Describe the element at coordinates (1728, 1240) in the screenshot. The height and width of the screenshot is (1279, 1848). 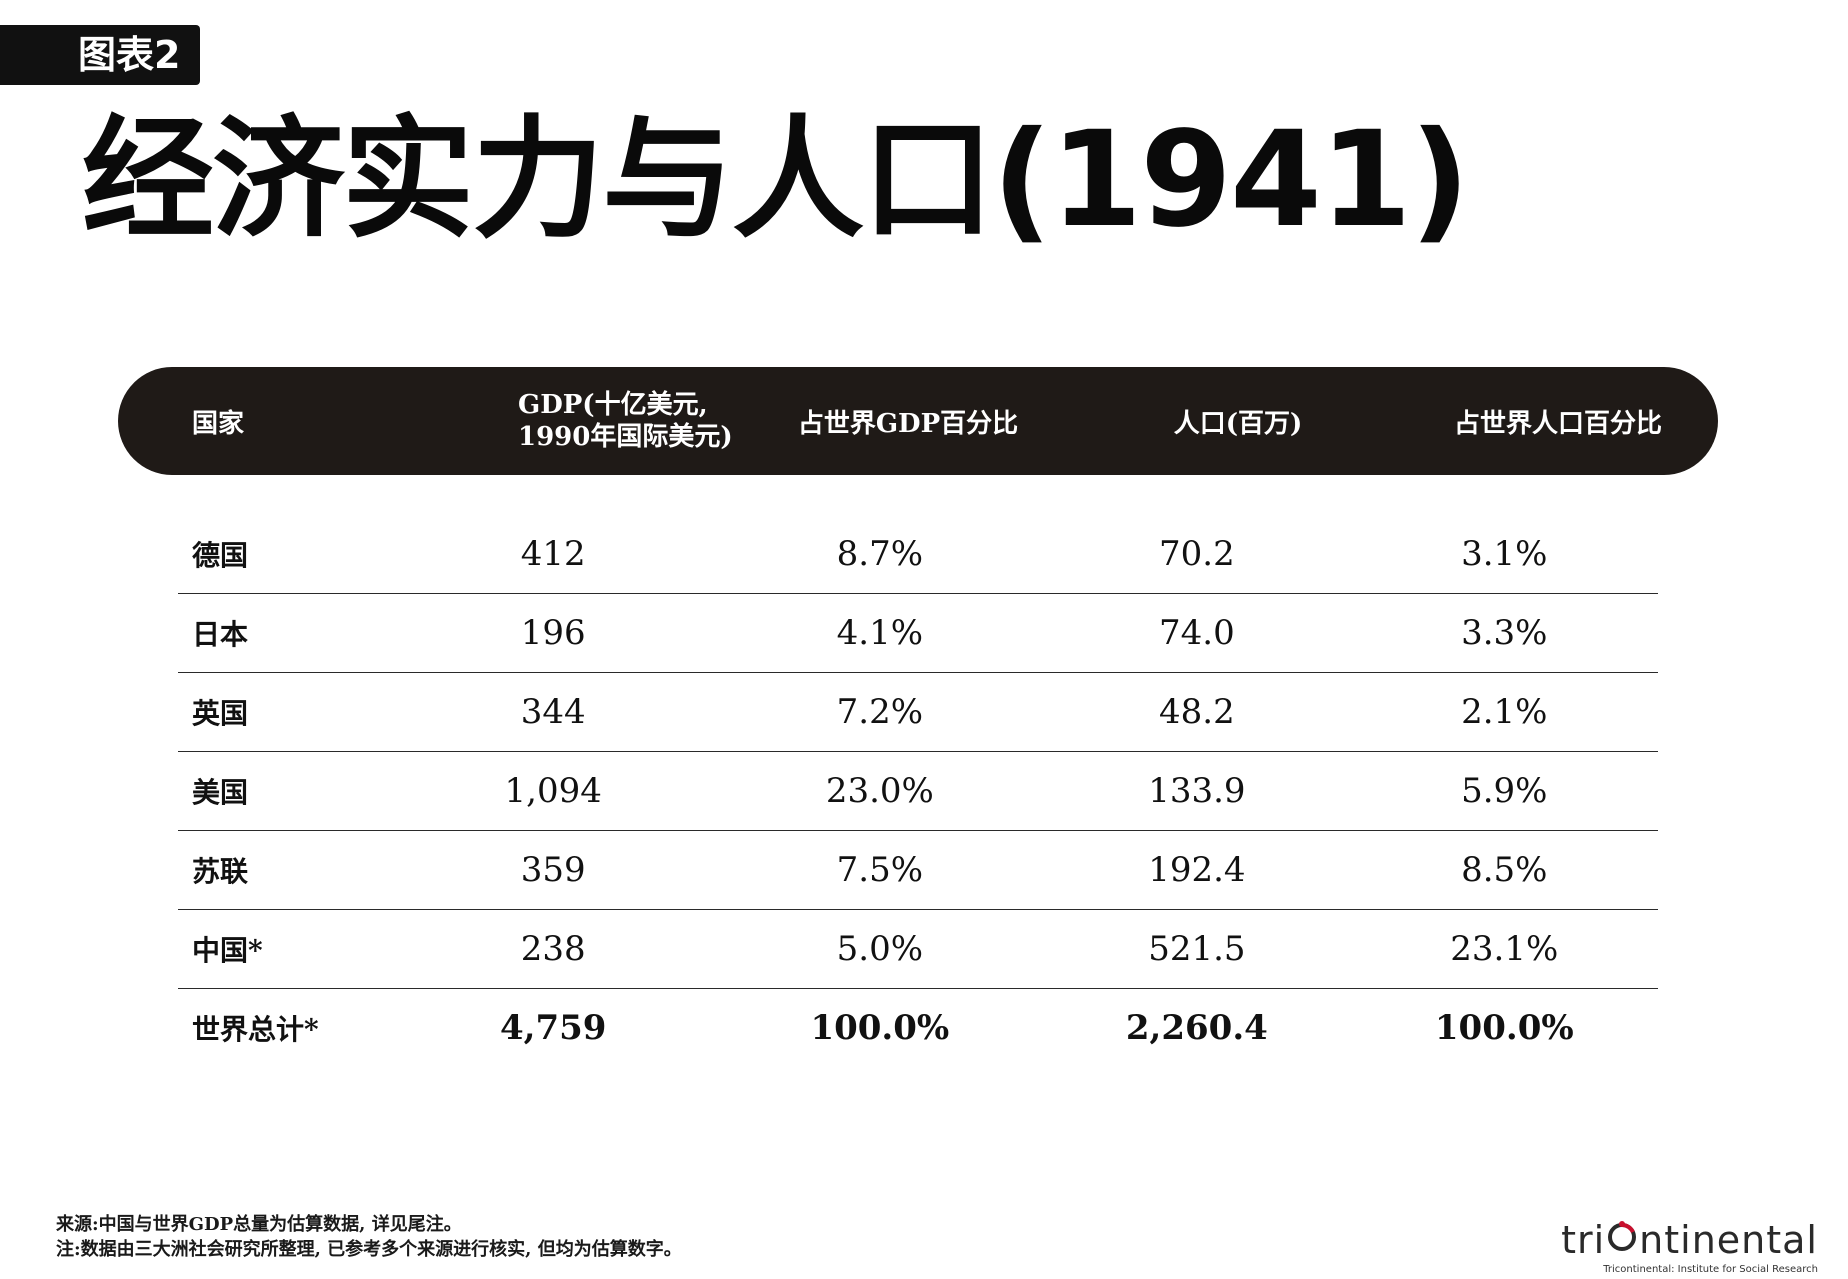
I see `logo-suffix: ntinental` at that location.